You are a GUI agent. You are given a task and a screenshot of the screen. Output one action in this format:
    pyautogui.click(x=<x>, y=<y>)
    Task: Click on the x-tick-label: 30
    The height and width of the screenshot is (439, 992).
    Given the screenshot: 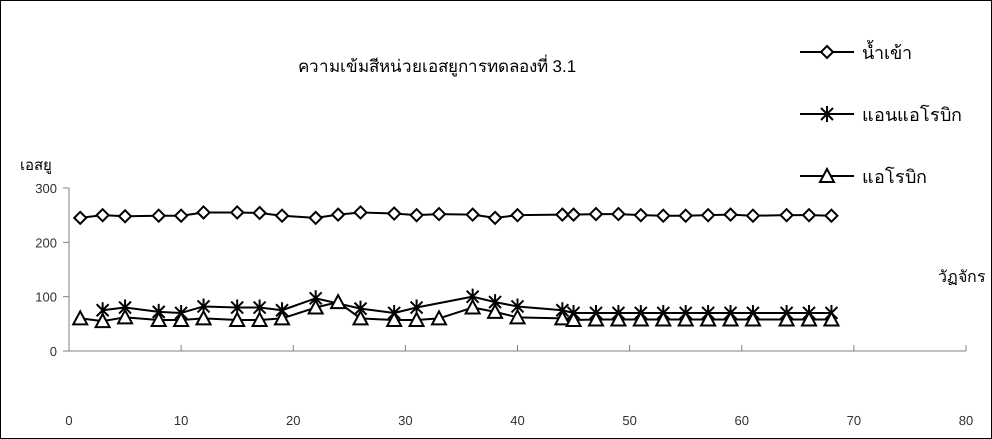 What is the action you would take?
    pyautogui.click(x=405, y=420)
    